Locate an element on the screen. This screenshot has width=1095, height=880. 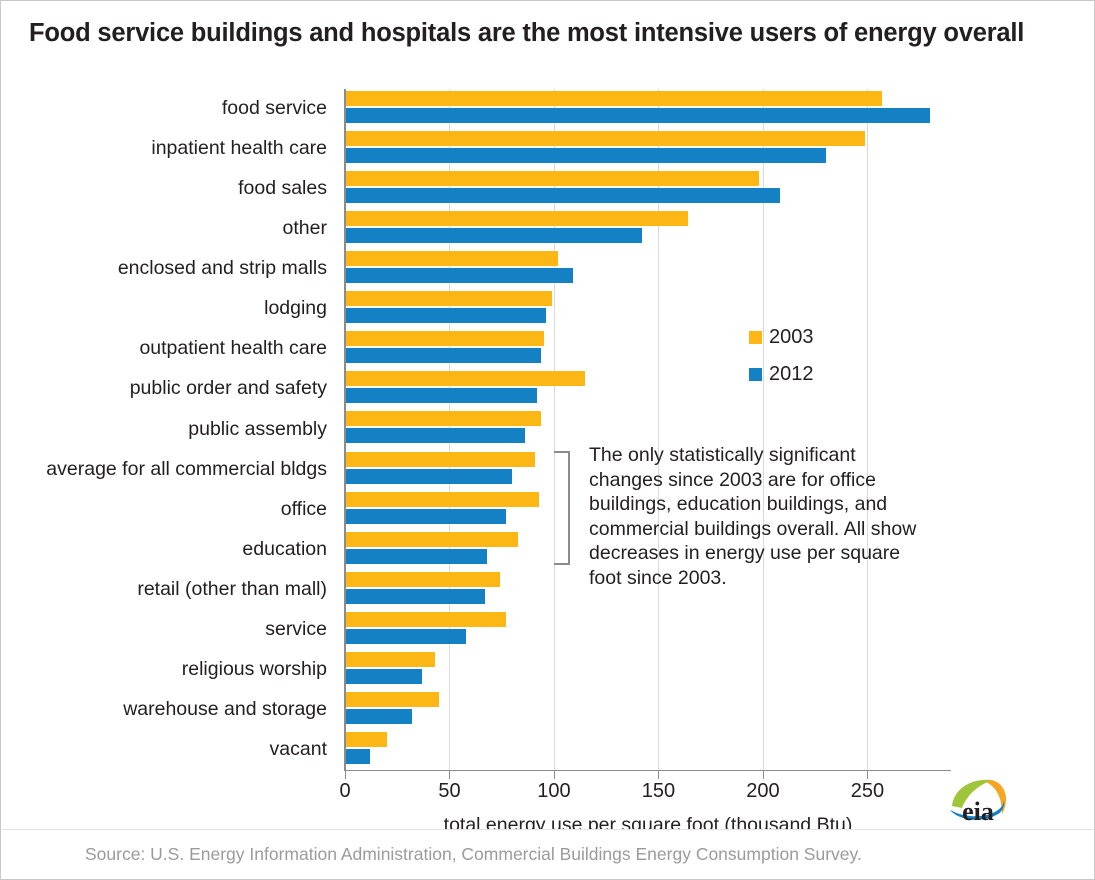
y-axis-label: outpatient health care is located at coordinates (233, 348).